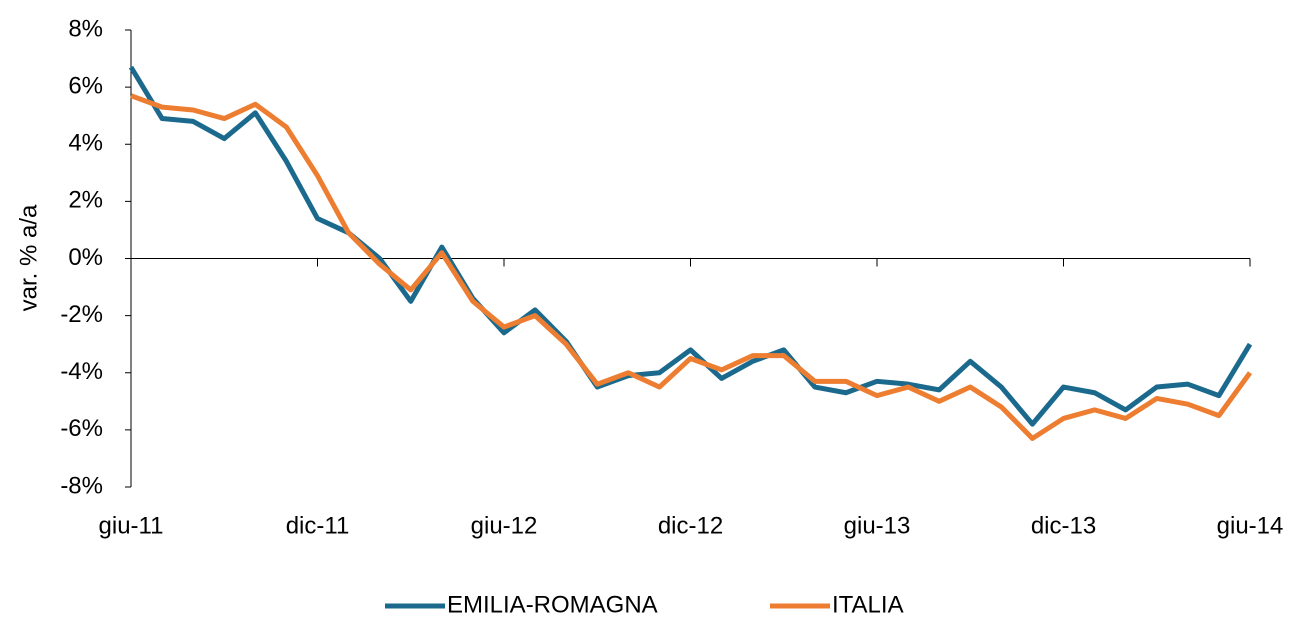 The height and width of the screenshot is (619, 1296). Describe the element at coordinates (1063, 525) in the screenshot. I see `x-tick-label: dic-13` at that location.